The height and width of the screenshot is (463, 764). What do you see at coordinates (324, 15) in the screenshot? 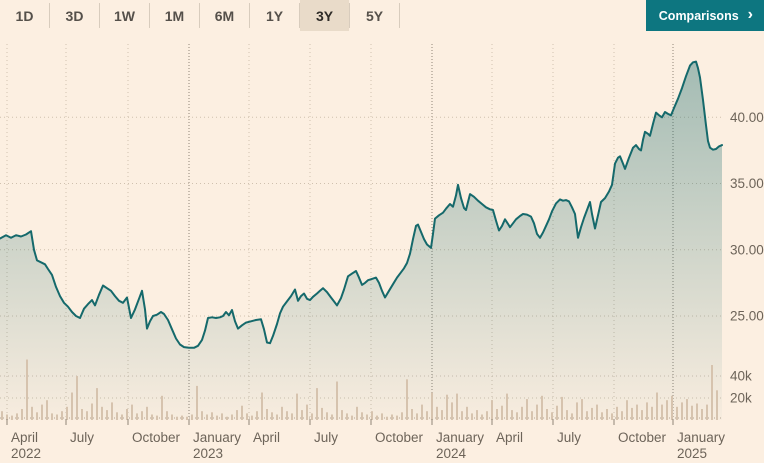
I see `range-button-3y: 3Y` at bounding box center [324, 15].